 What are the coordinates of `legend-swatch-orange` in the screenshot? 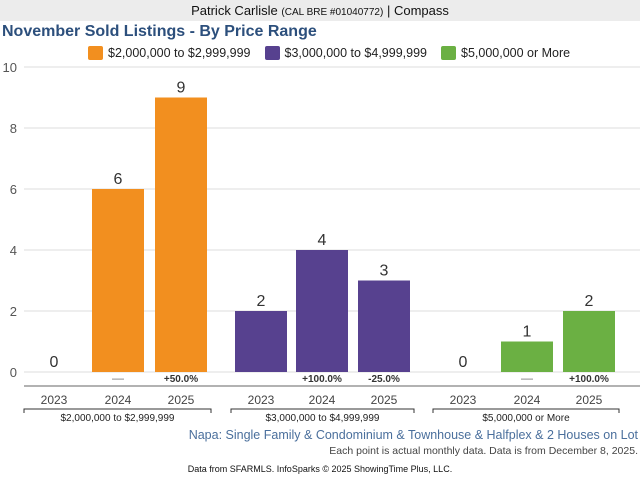 It's located at (95, 53).